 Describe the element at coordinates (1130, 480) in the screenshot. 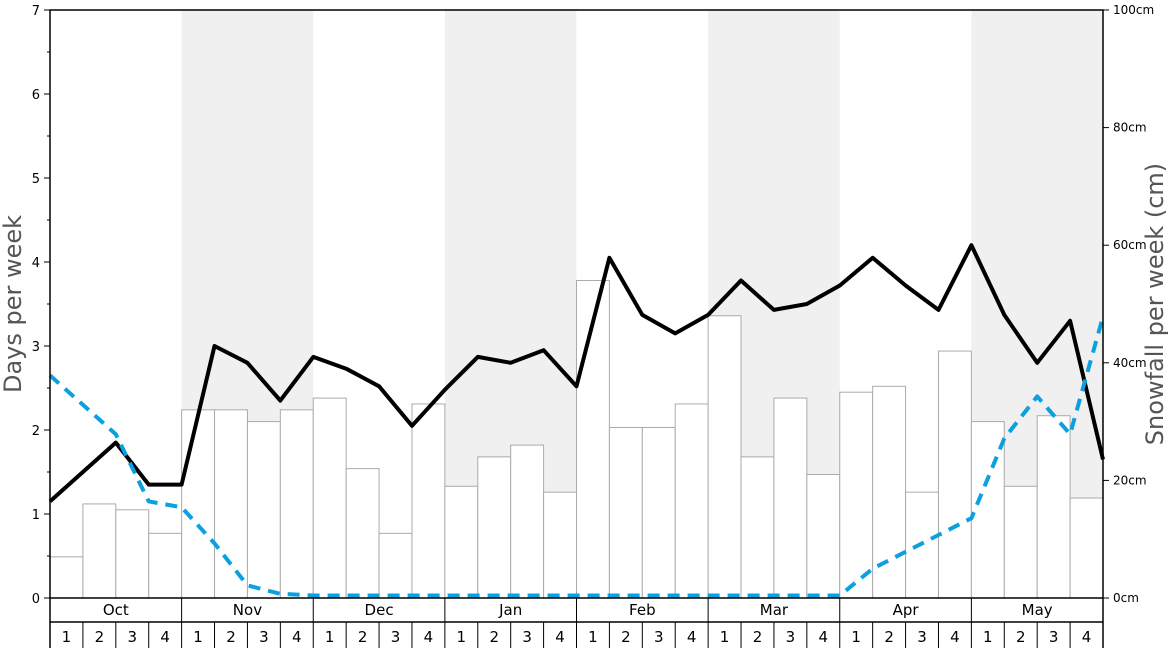

I see `right-tick-label: 20cm` at that location.